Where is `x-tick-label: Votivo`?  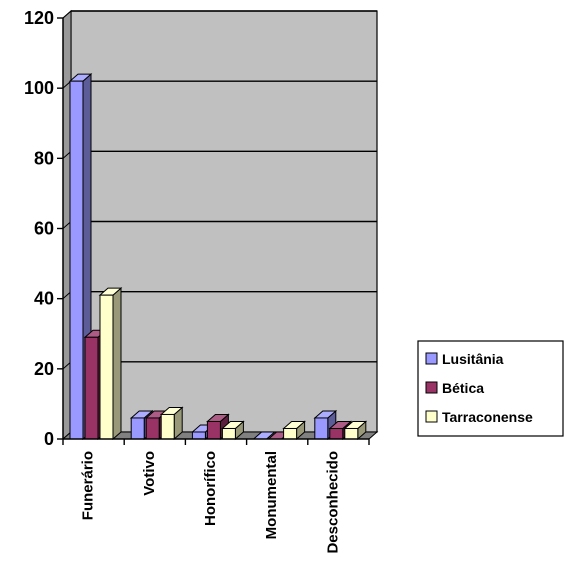 x-tick-label: Votivo is located at coordinates (149, 473).